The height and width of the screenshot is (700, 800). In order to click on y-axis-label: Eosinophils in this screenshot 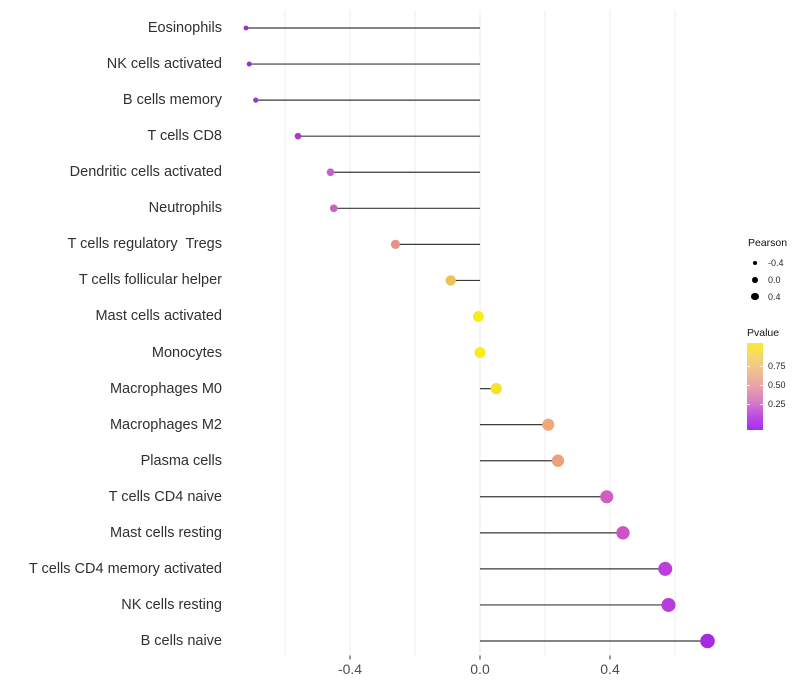, I will do `click(184, 28)`.